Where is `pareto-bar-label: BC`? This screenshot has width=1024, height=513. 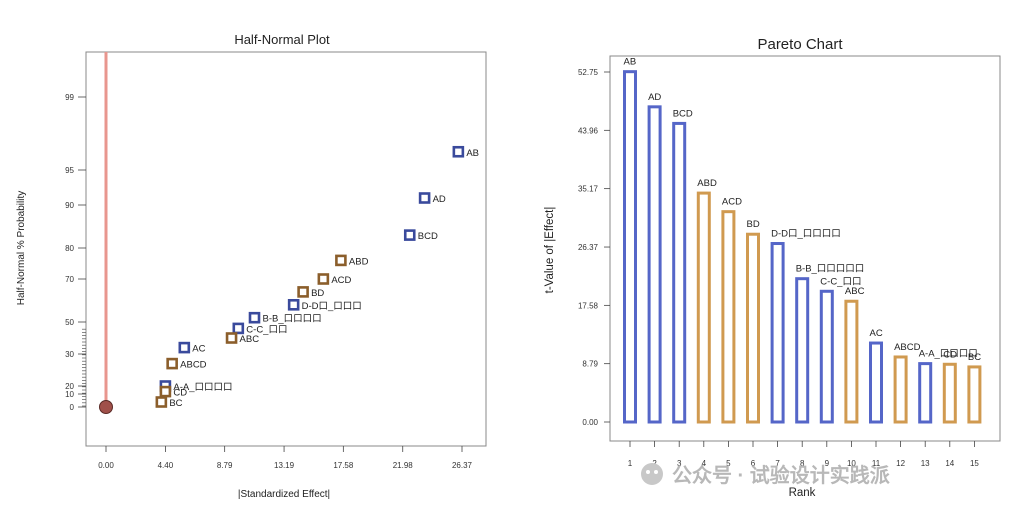
pareto-bar-label: BC is located at coordinates (974, 357).